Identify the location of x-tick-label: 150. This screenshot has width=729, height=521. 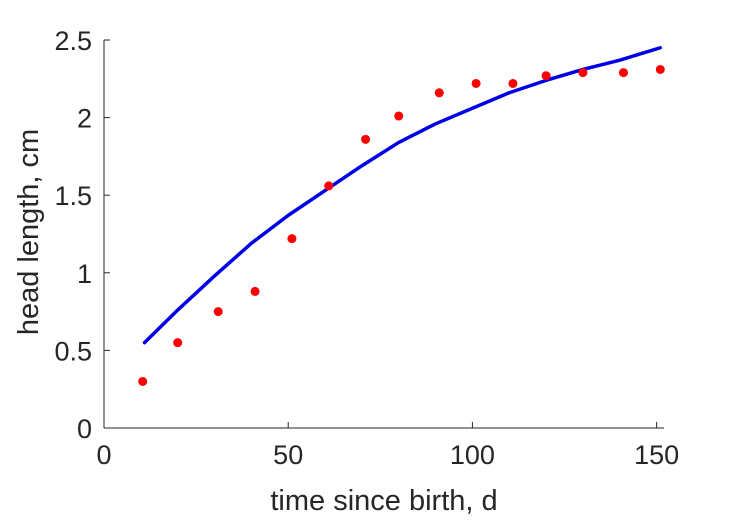
(656, 455).